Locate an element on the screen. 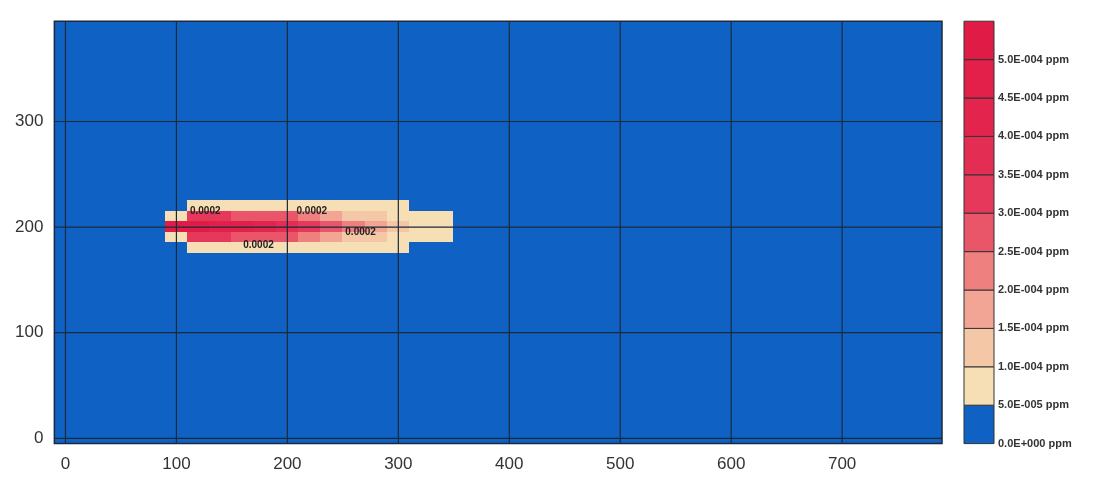 This screenshot has width=1100, height=490. x-tick-label: 600 is located at coordinates (731, 464).